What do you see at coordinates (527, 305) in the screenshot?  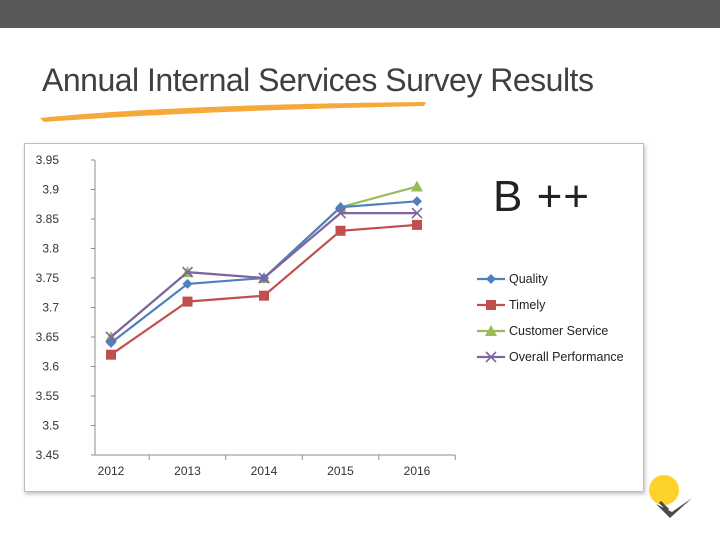 I see `legend-label-timely: Timely` at bounding box center [527, 305].